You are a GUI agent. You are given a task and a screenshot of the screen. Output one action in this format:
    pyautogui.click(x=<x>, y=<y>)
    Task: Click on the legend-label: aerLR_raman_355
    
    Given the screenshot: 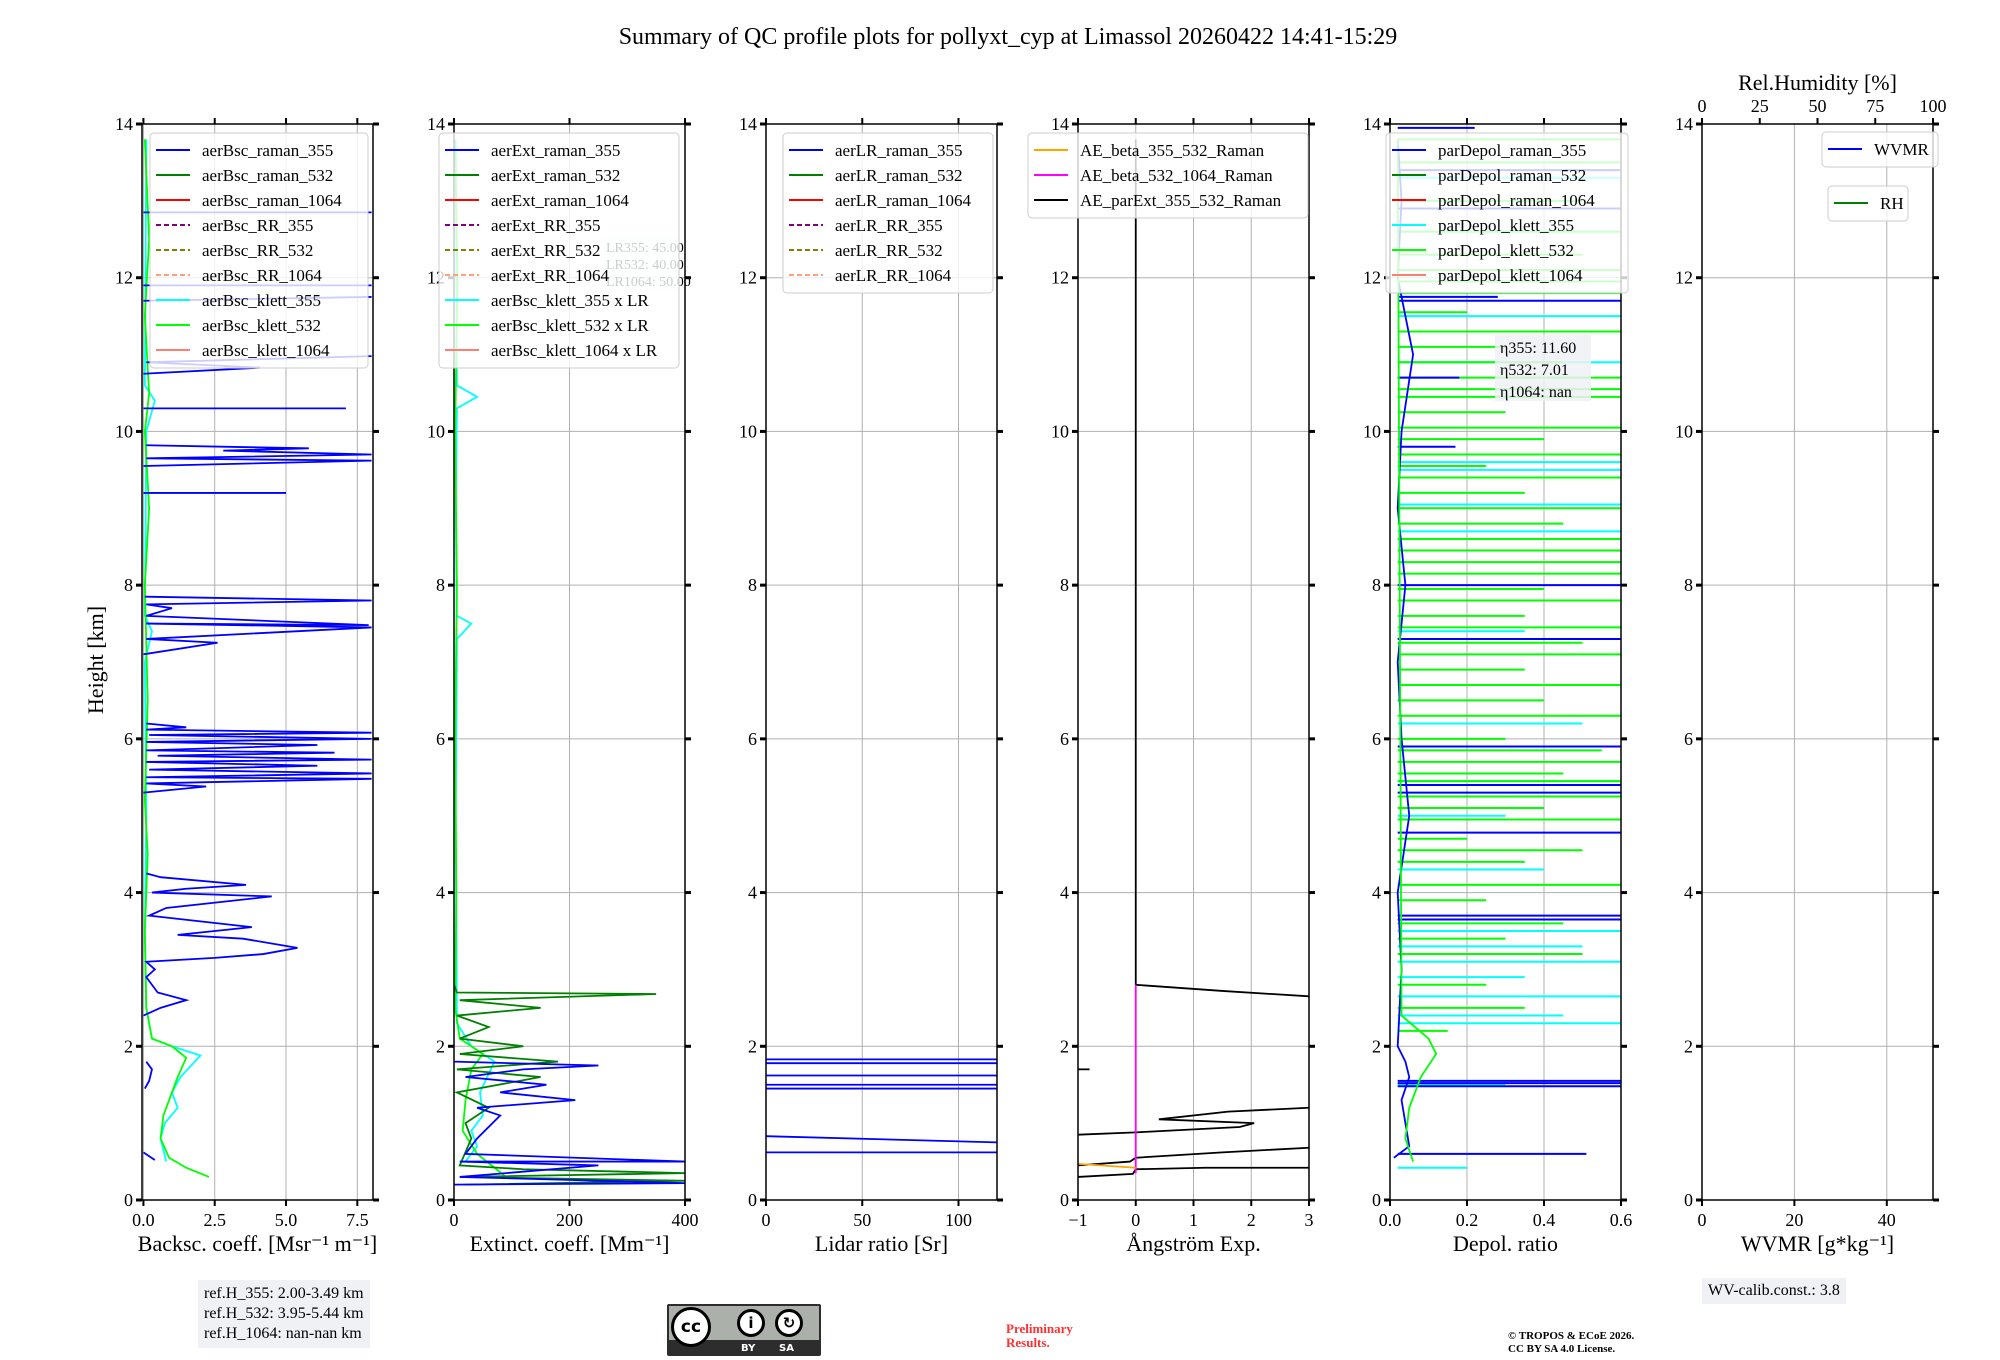 What is the action you would take?
    pyautogui.click(x=898, y=150)
    